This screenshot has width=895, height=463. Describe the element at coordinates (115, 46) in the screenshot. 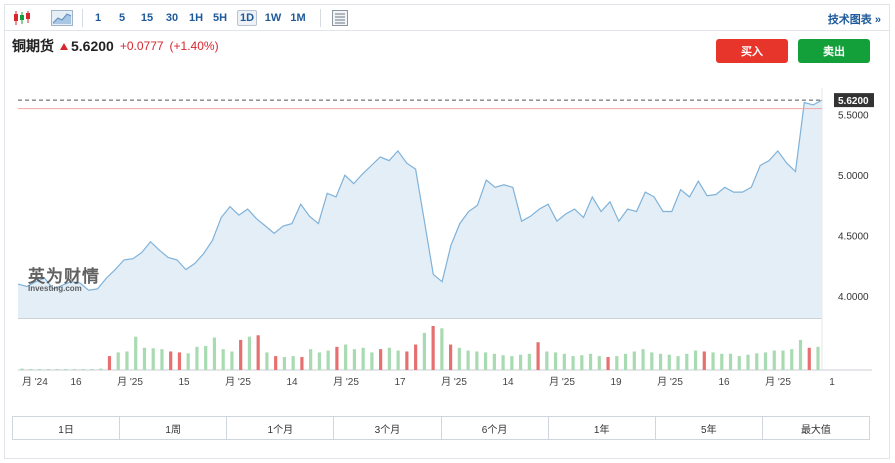

I see `price-header: 铜期货 5.6200 +0.0777 (+1.40%)` at that location.